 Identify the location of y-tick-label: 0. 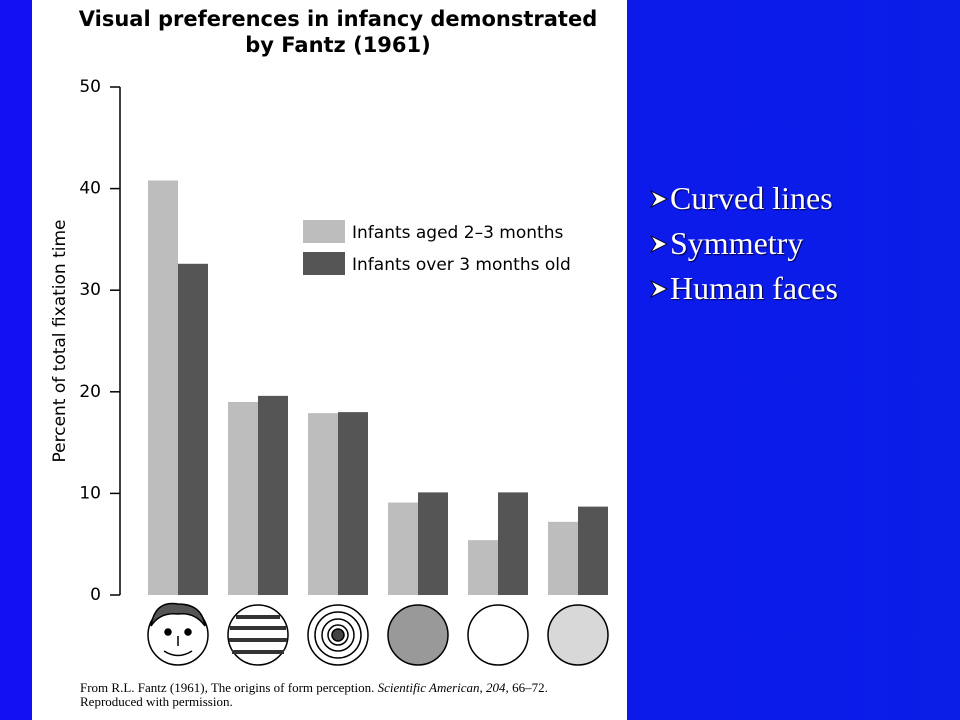
(95, 595).